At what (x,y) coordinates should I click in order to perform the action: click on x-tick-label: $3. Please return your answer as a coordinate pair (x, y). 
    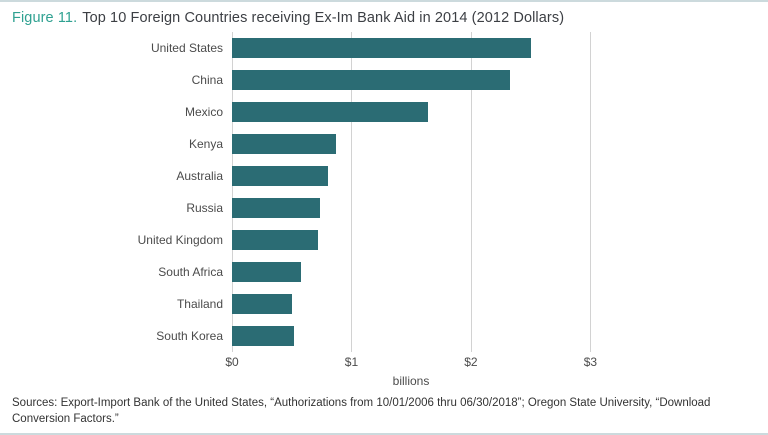
    Looking at the image, I should click on (590, 362).